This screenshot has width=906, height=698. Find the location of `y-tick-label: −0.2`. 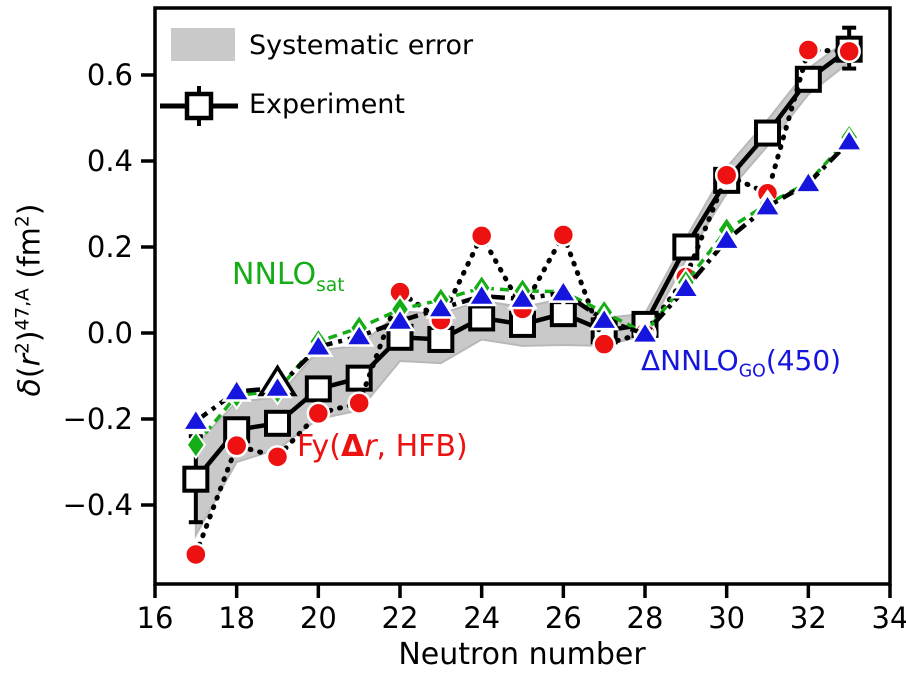

y-tick-label: −0.2 is located at coordinates (98, 419).